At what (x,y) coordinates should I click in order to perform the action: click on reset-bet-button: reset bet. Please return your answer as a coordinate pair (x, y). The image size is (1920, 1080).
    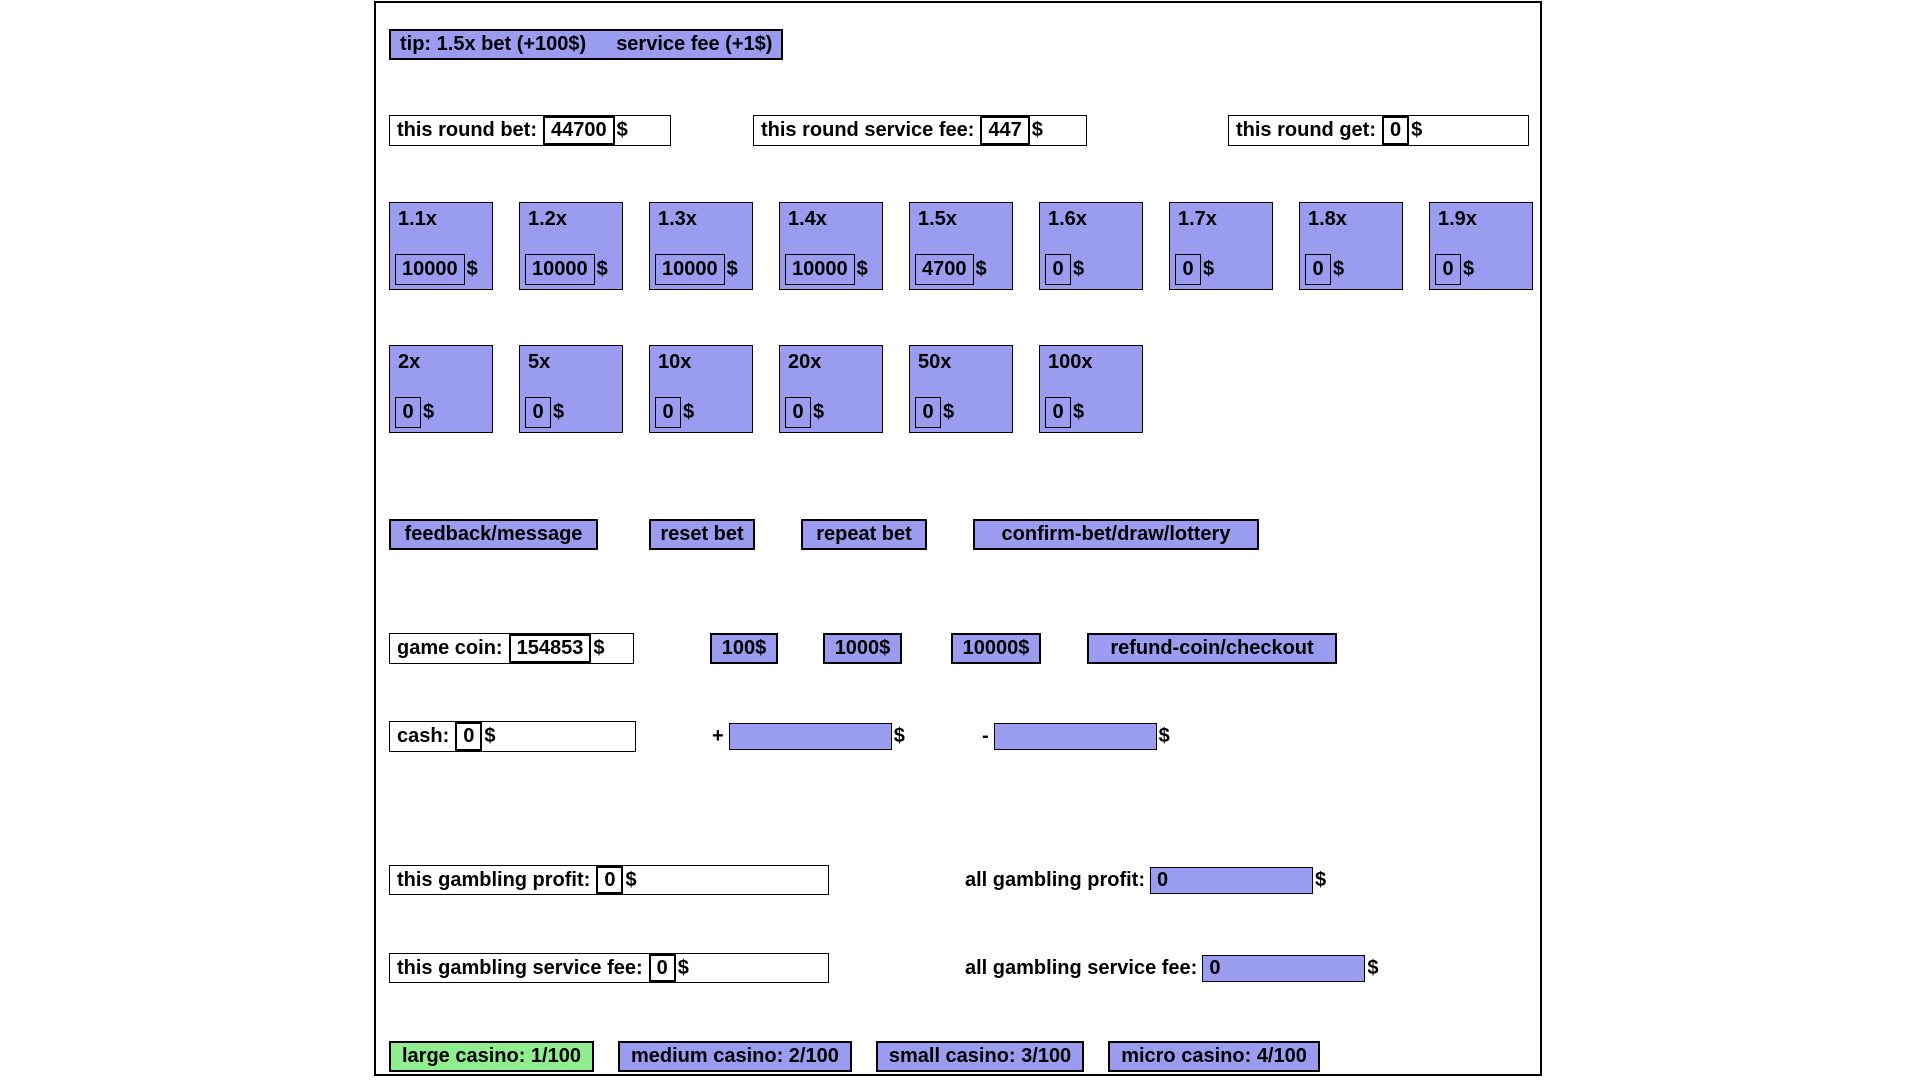
    Looking at the image, I should click on (702, 534).